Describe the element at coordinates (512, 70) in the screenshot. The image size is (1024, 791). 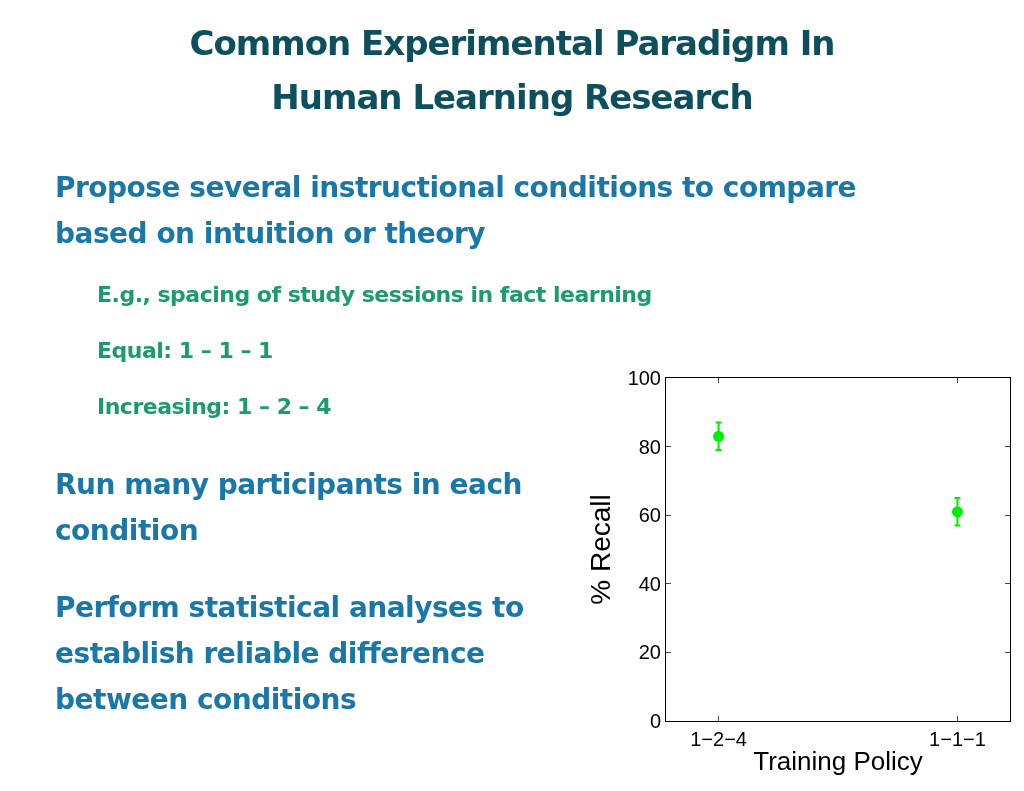
I see `chart-title: Common Experimental Paradigm In Human Learning Research` at that location.